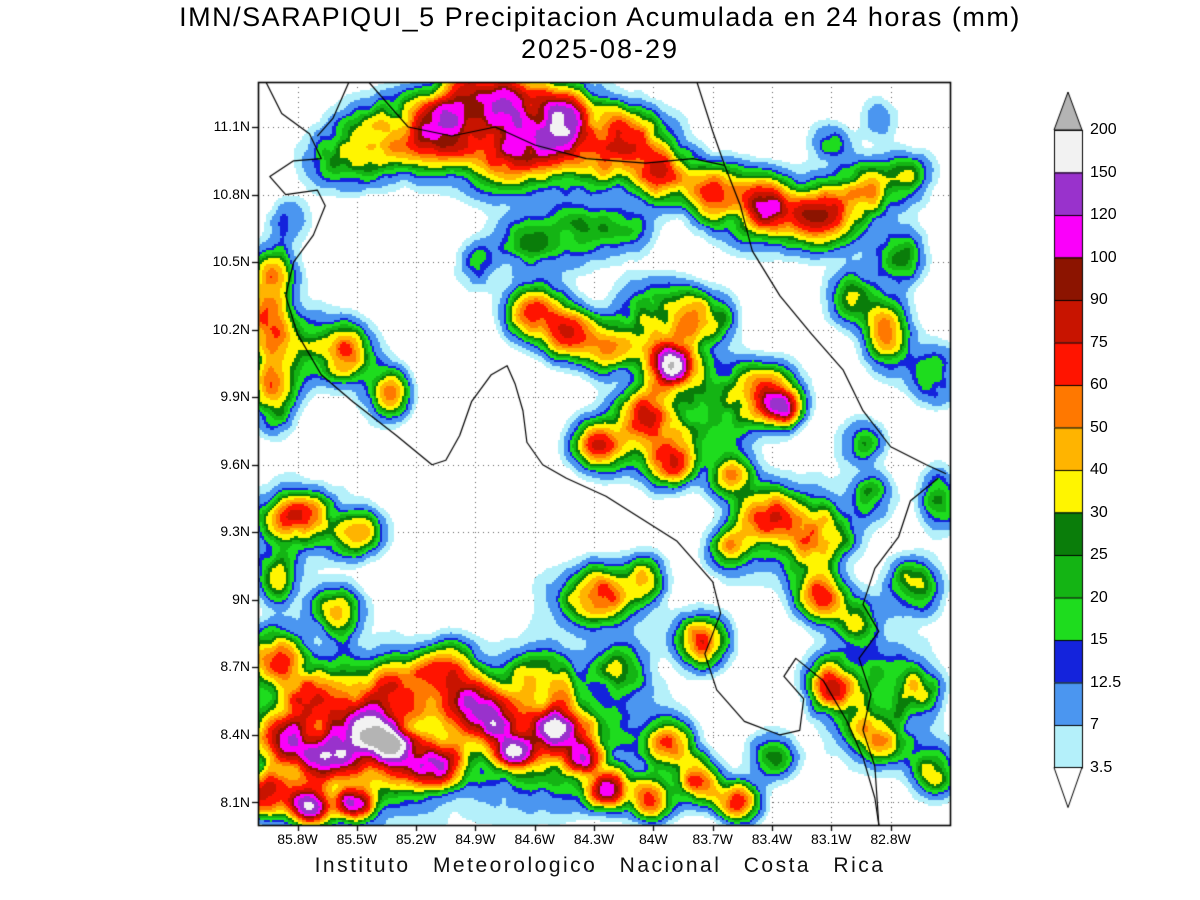 The image size is (1200, 900). Describe the element at coordinates (297, 839) in the screenshot. I see `x-axis-tick-label: 85.8W` at that location.